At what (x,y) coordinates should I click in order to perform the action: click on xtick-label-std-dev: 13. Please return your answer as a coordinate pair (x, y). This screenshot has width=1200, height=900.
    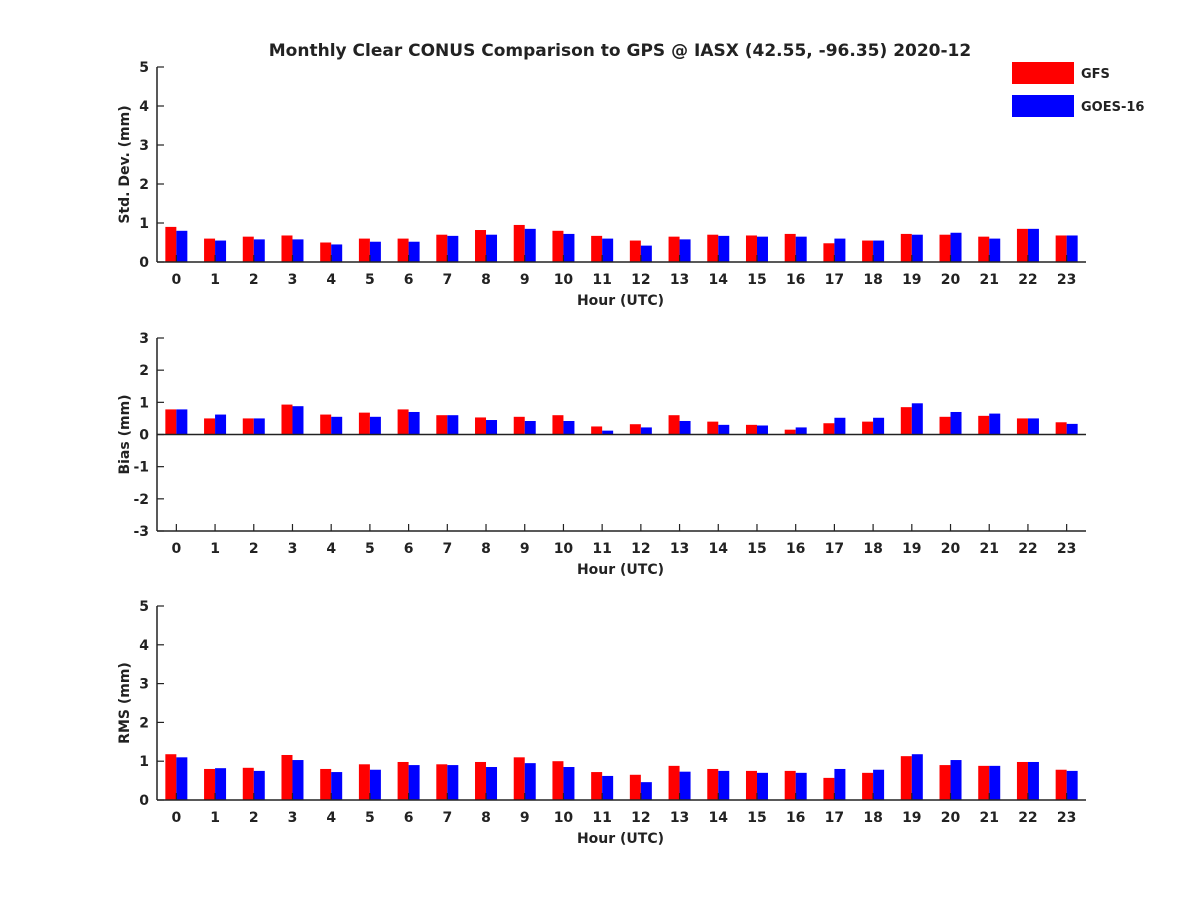
    Looking at the image, I should click on (679, 280).